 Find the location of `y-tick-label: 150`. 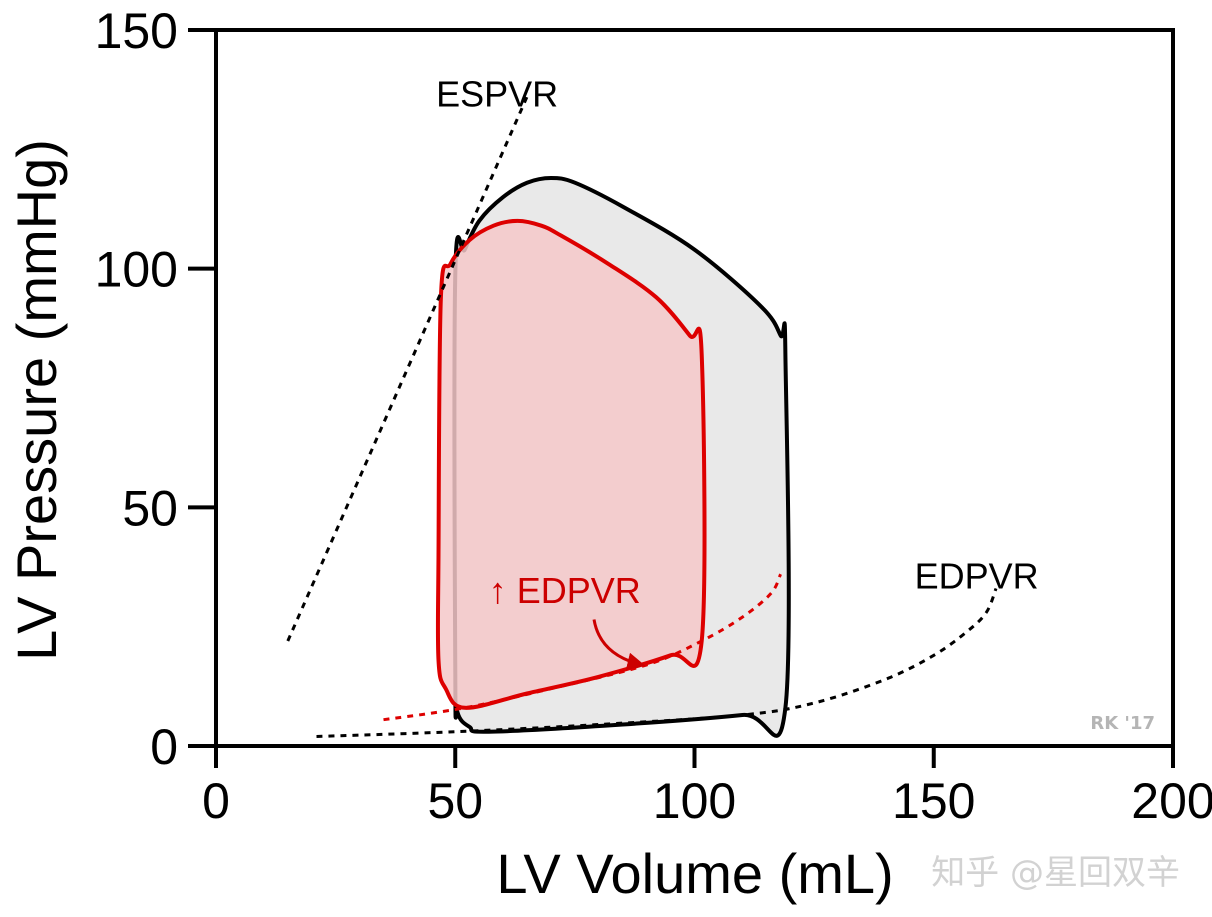

y-tick-label: 150 is located at coordinates (136, 31).